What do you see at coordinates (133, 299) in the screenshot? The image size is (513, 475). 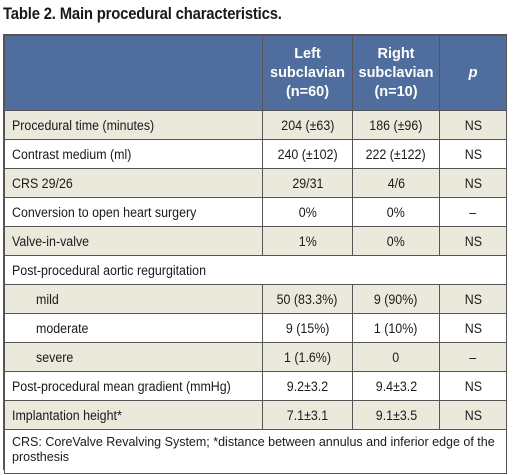 I see `row-label: mild` at bounding box center [133, 299].